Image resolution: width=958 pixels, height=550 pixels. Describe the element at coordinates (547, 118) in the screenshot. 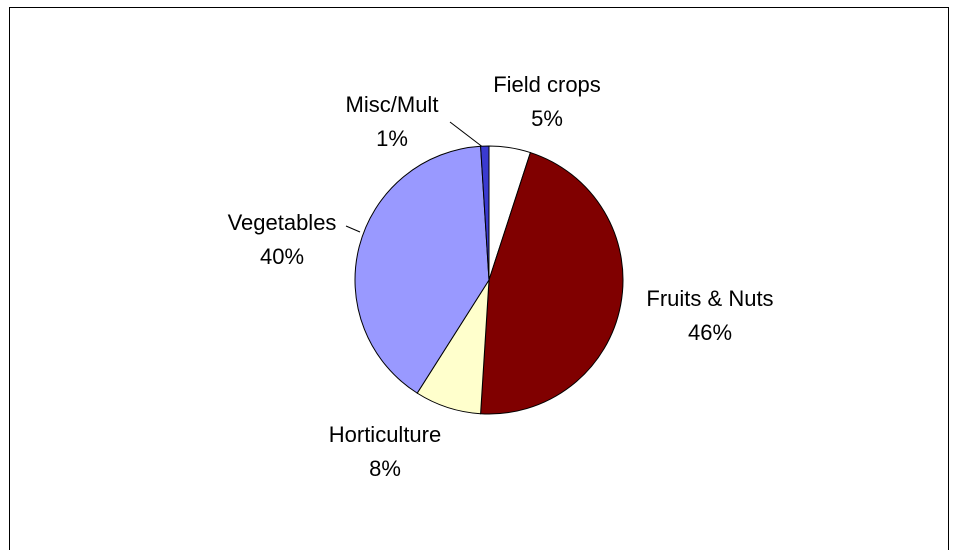

I see `slice-value-label: 5%` at that location.